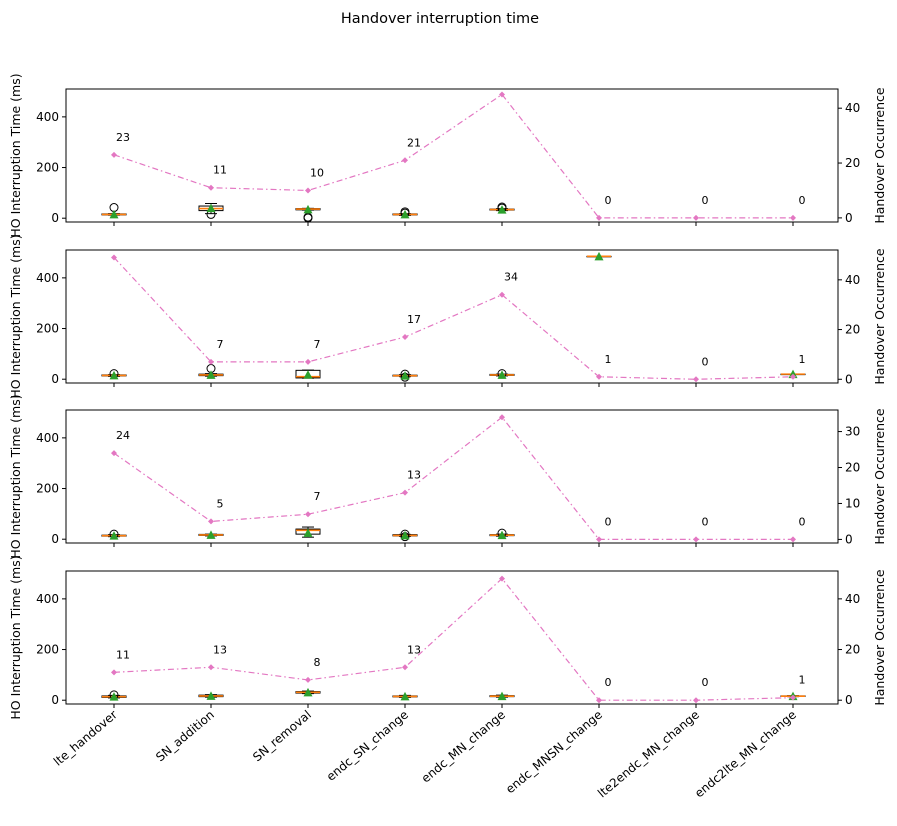 The height and width of the screenshot is (826, 897). I want to click on right-tick-label: 30, so click(852, 432).